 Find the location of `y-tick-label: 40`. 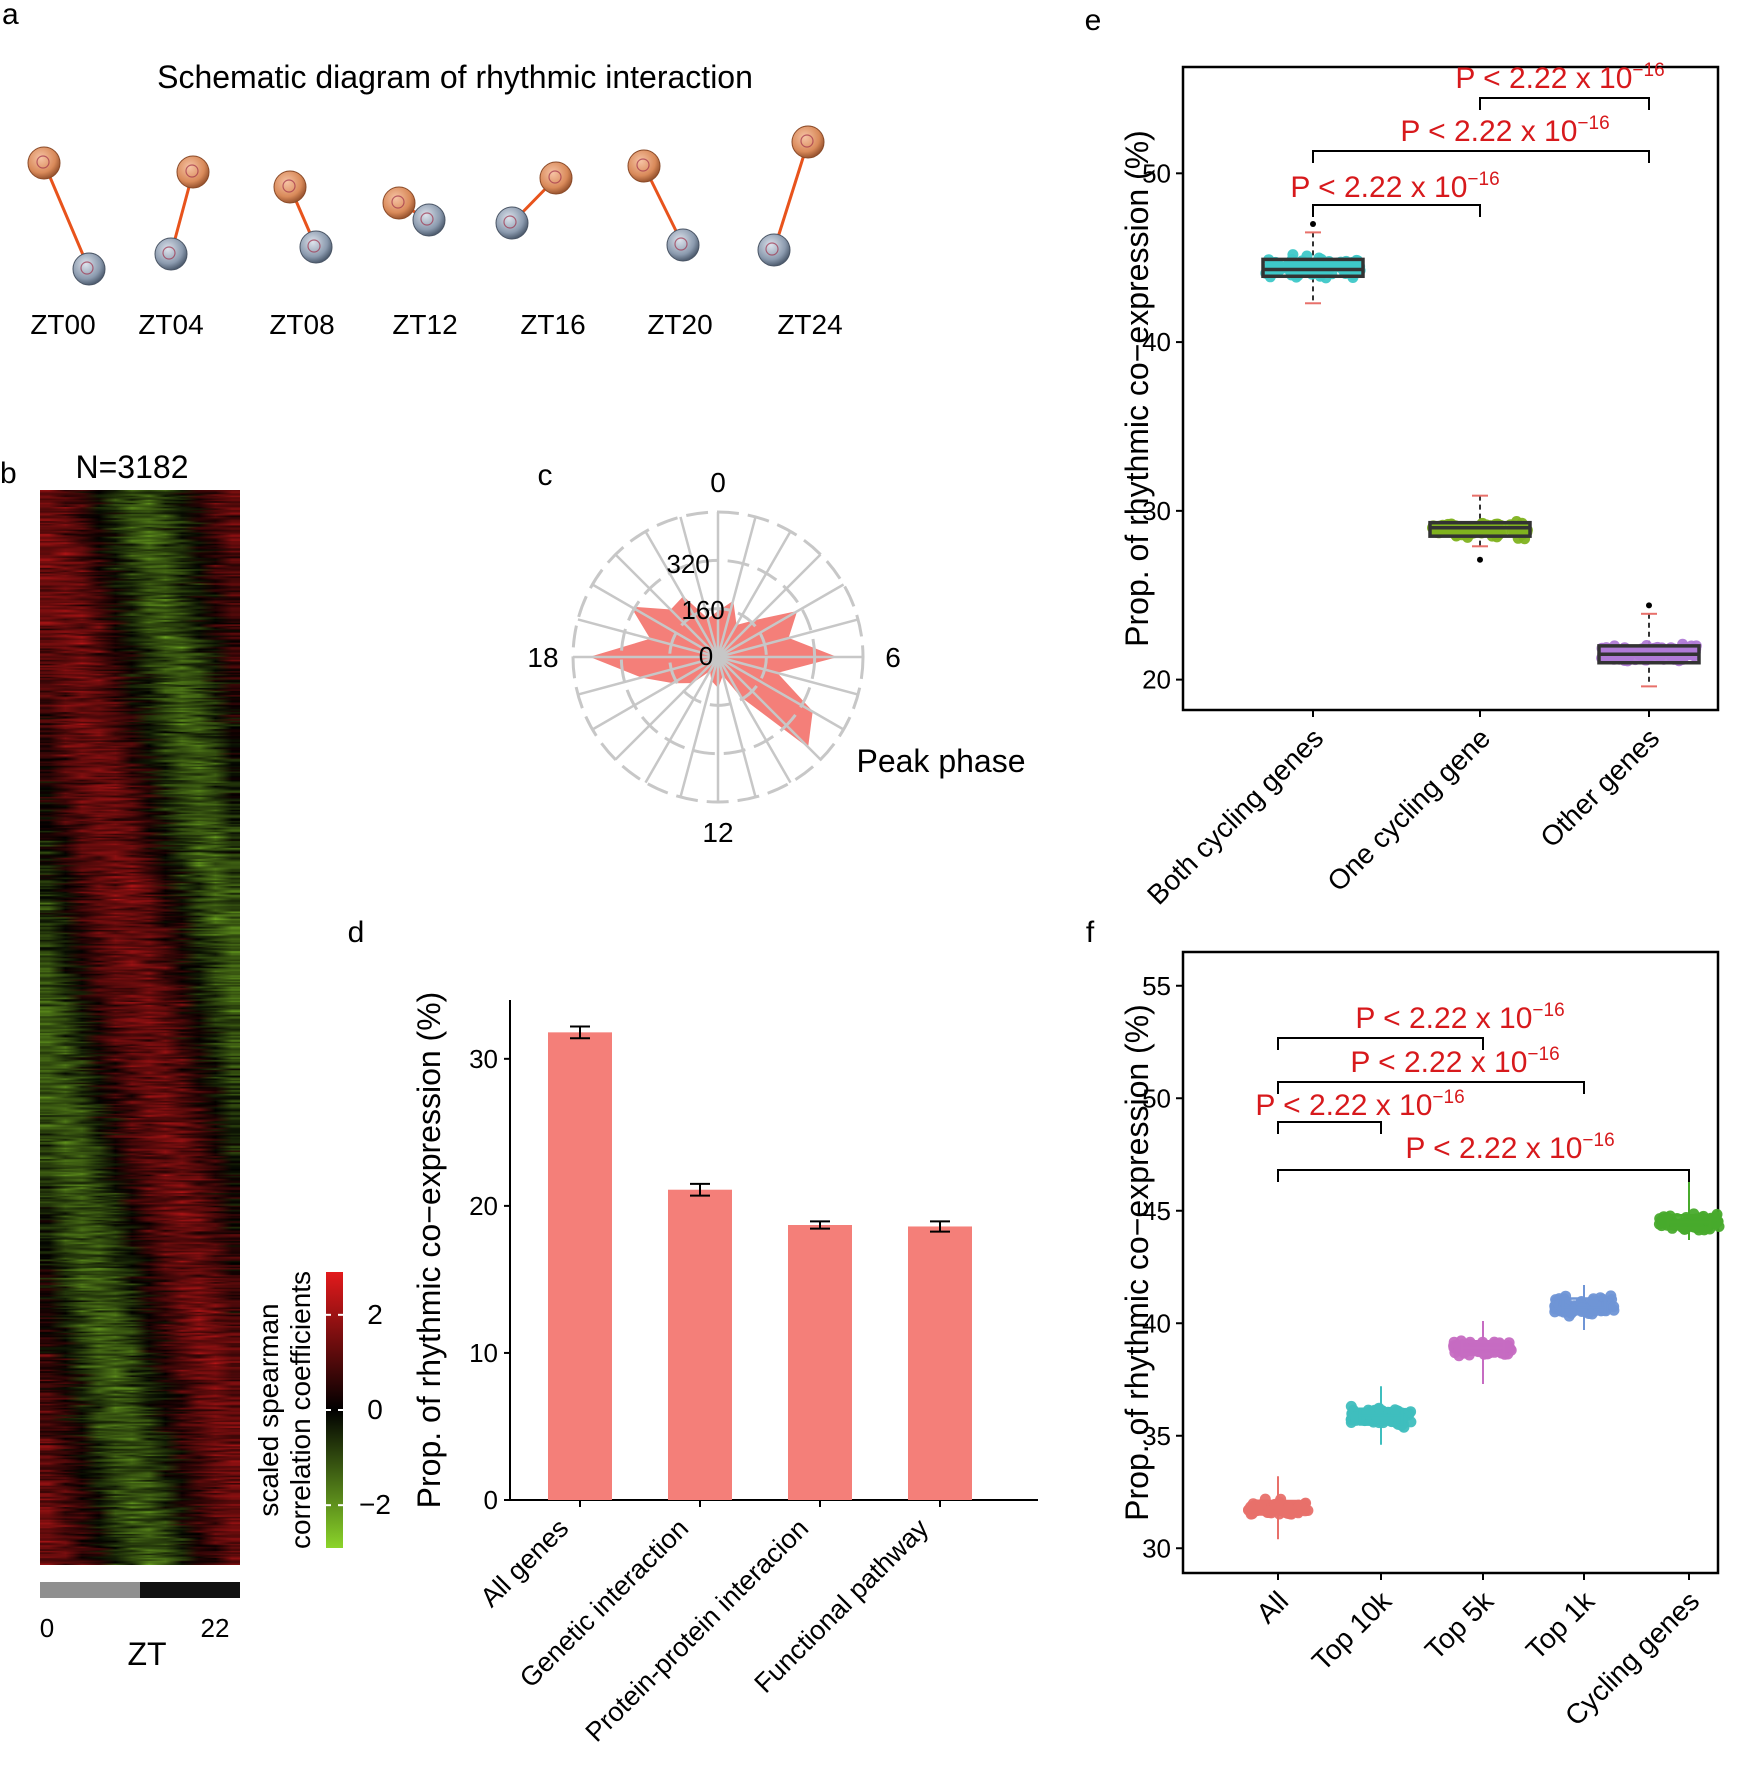

y-tick-label: 40 is located at coordinates (1156, 1323).